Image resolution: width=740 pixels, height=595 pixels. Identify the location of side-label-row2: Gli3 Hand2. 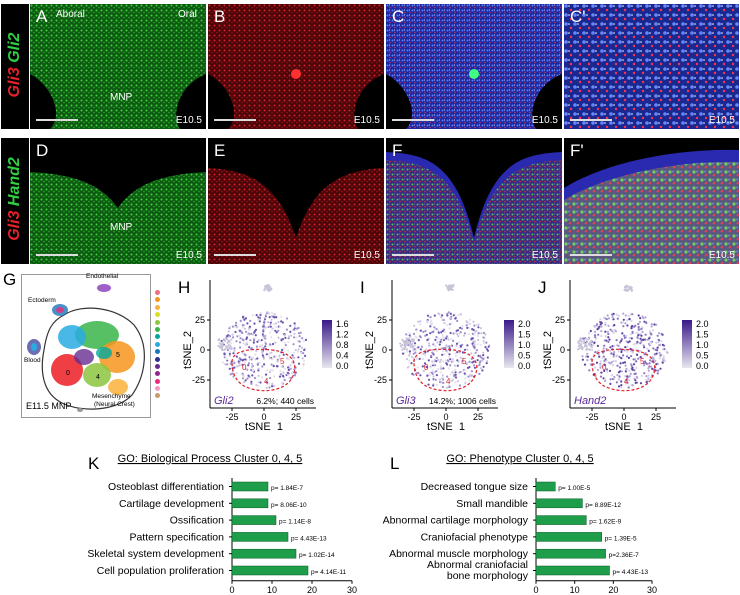
(15, 201).